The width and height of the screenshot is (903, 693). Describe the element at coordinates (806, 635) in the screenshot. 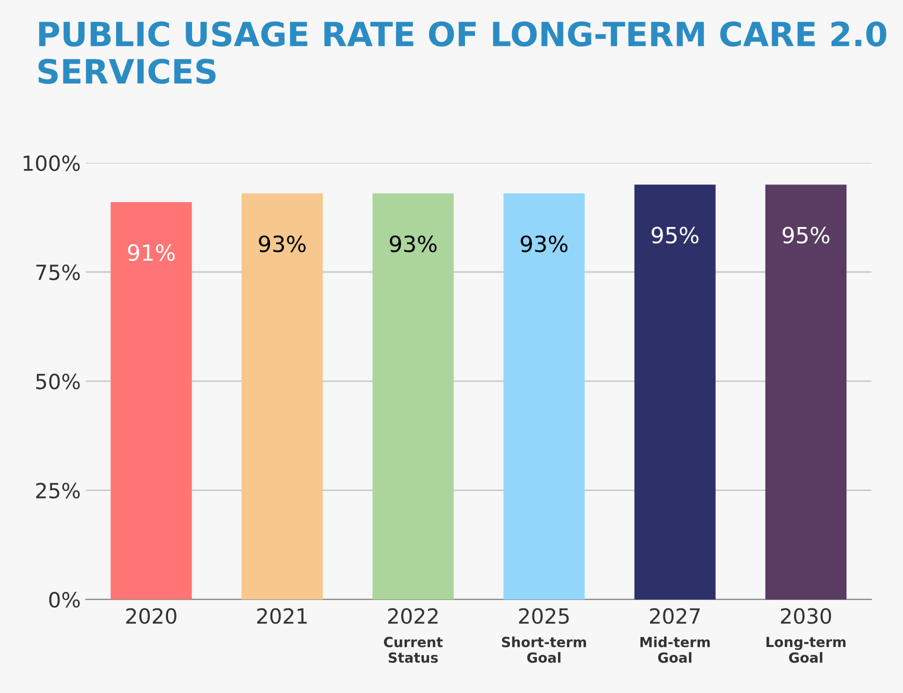

I see `category-label: 2030 Long-term Goal` at that location.